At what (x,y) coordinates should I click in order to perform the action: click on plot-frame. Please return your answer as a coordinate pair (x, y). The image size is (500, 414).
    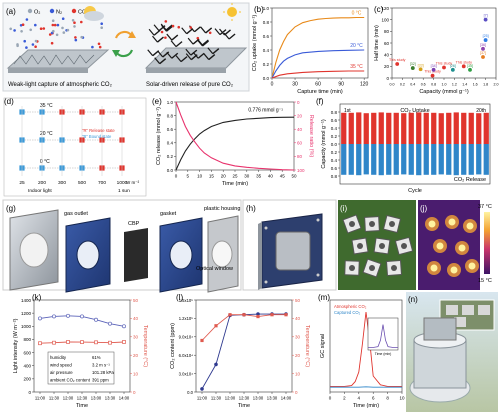
    Looking at the image, I should click on (366, 346).